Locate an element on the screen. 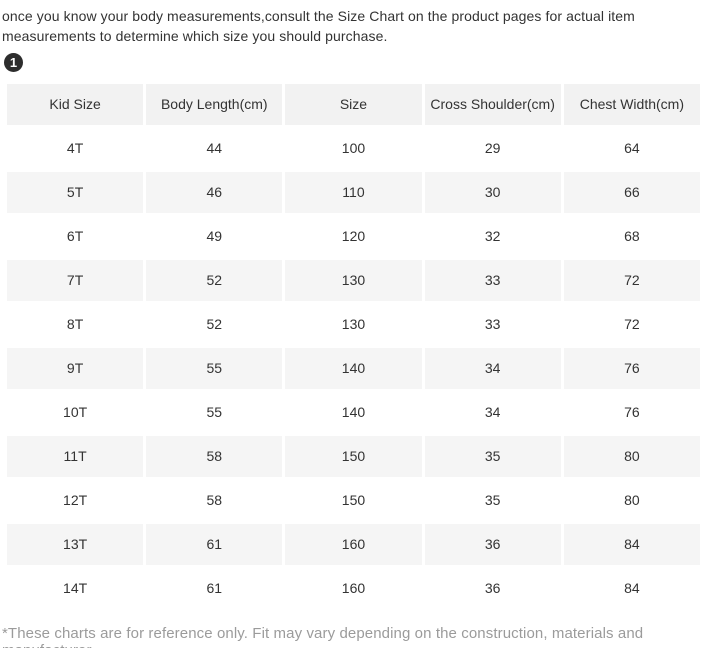  column-header: Kid Size is located at coordinates (75, 104).